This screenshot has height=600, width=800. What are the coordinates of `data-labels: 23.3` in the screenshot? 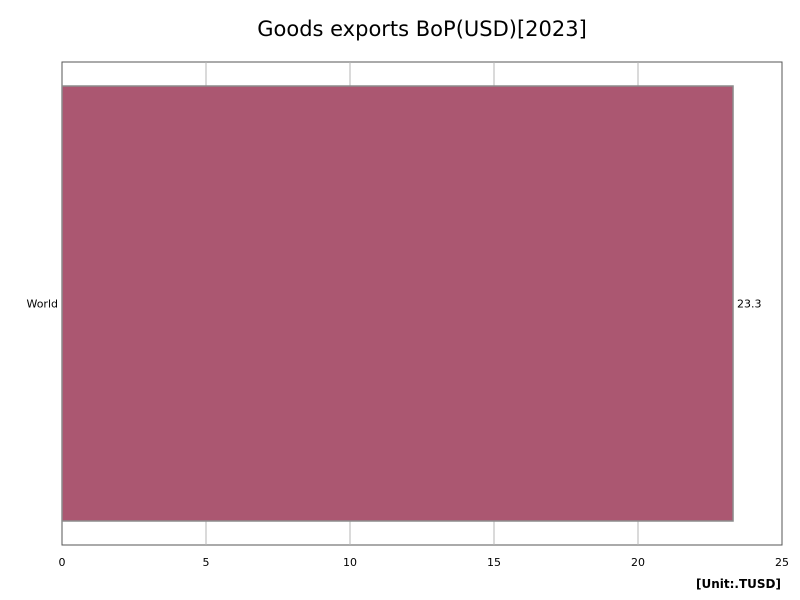 It's located at (749, 304).